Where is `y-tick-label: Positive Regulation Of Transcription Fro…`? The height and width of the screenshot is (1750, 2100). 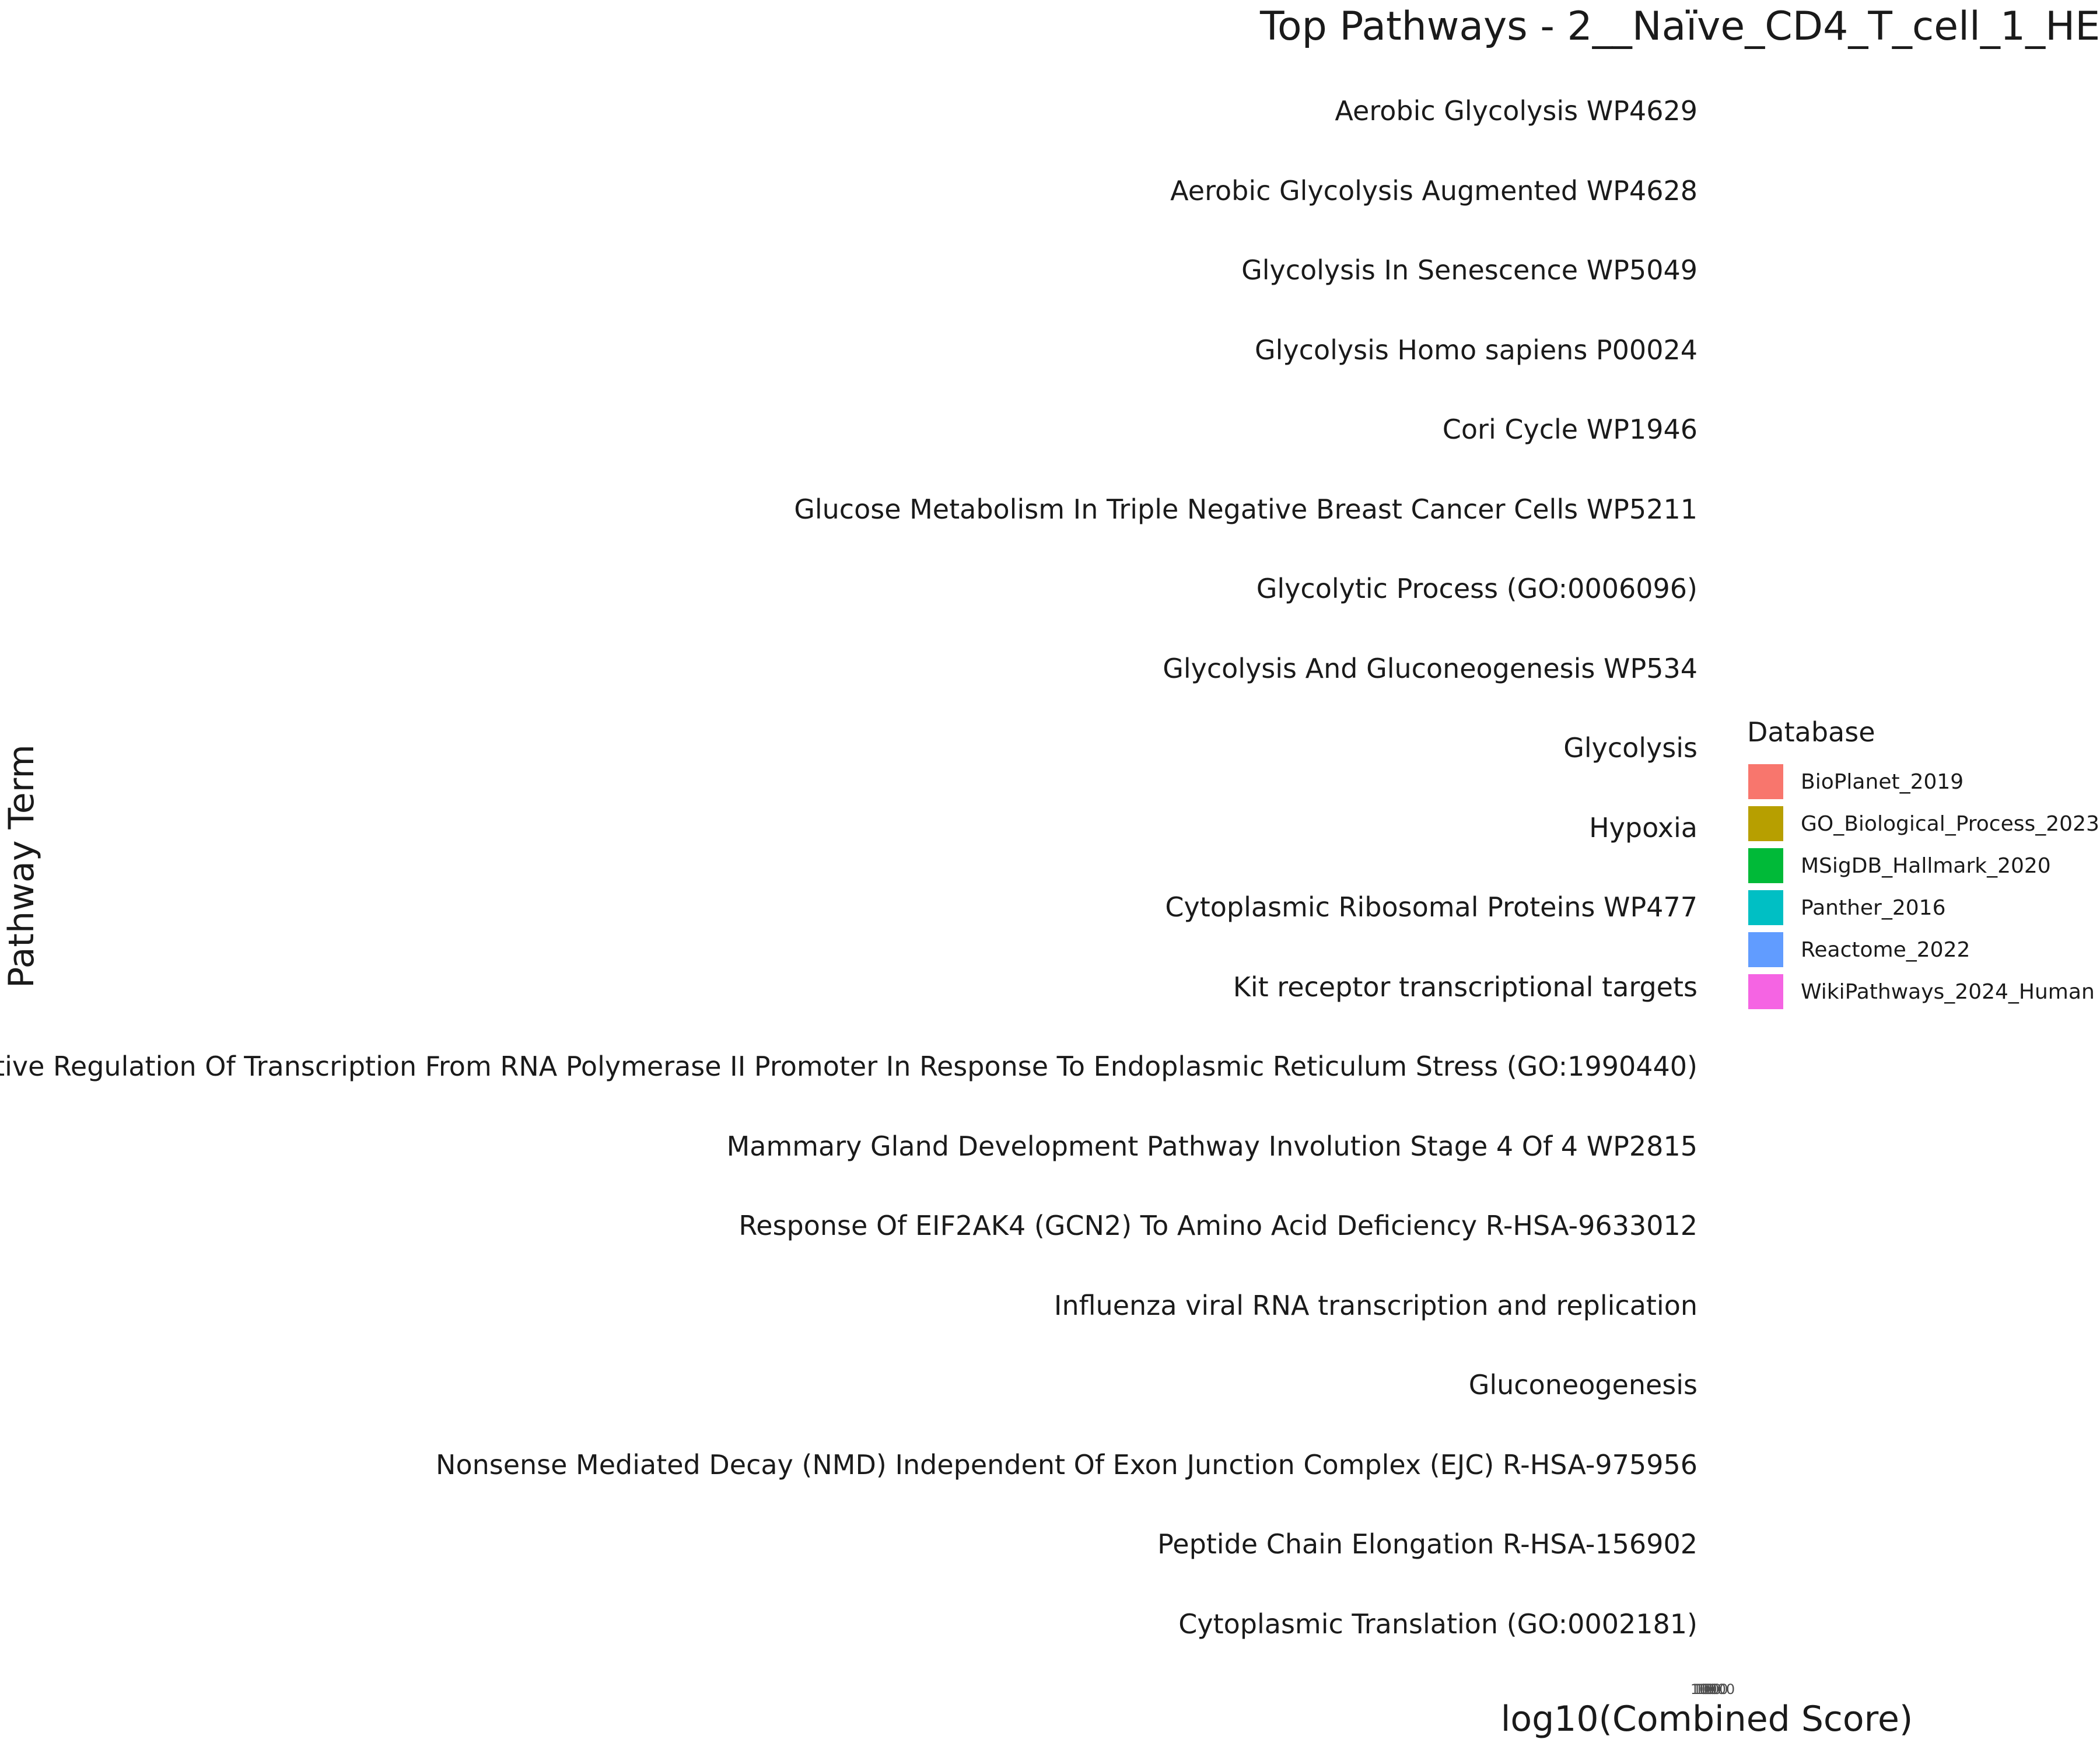
y-tick-label: Positive Regulation Of Transcription Fro… is located at coordinates (849, 1066).